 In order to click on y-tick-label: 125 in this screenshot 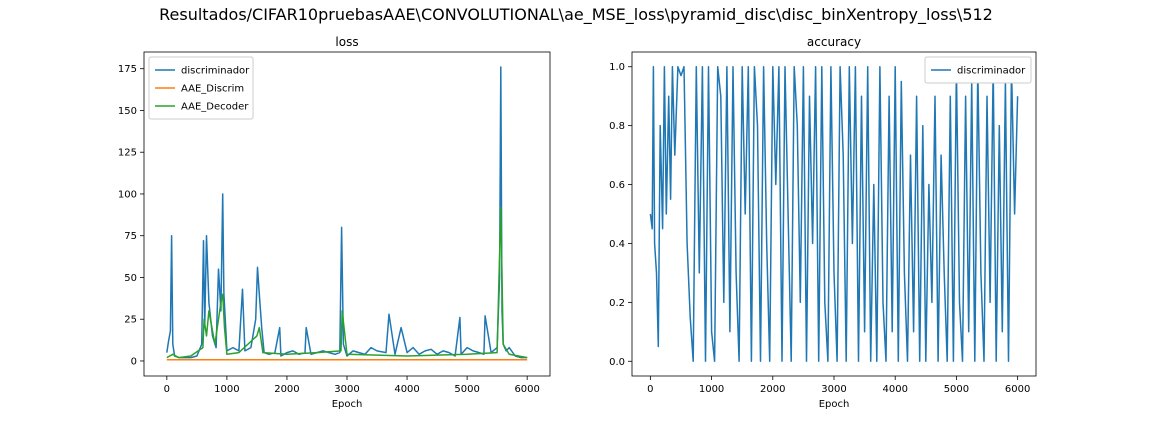, I will do `click(127, 153)`.